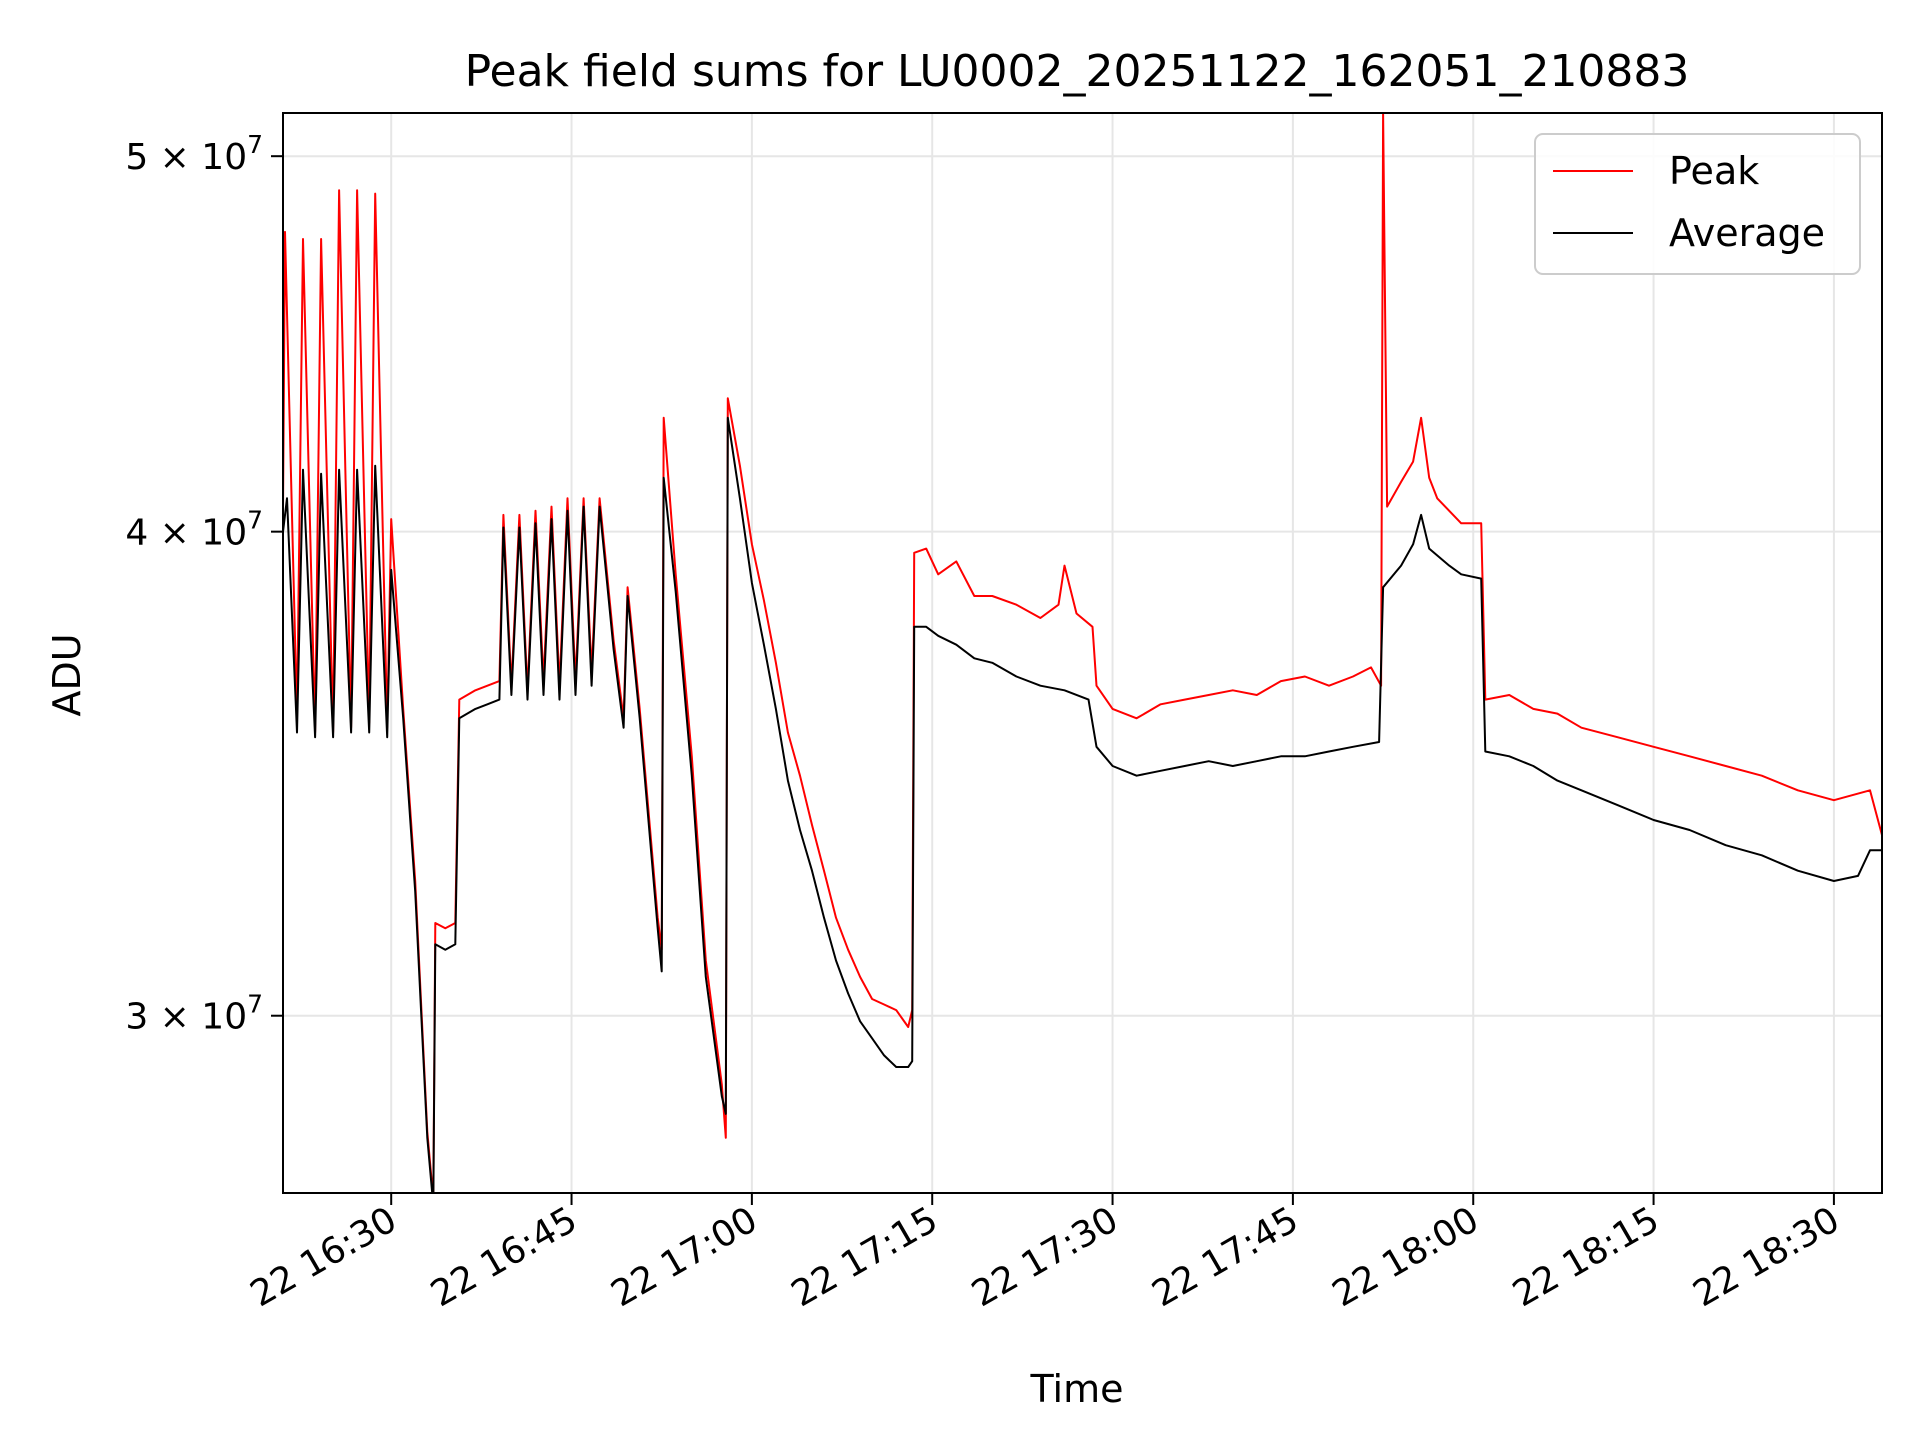 This screenshot has width=1920, height=1440. What do you see at coordinates (1077, 1389) in the screenshot?
I see `x-axis-label: Time` at bounding box center [1077, 1389].